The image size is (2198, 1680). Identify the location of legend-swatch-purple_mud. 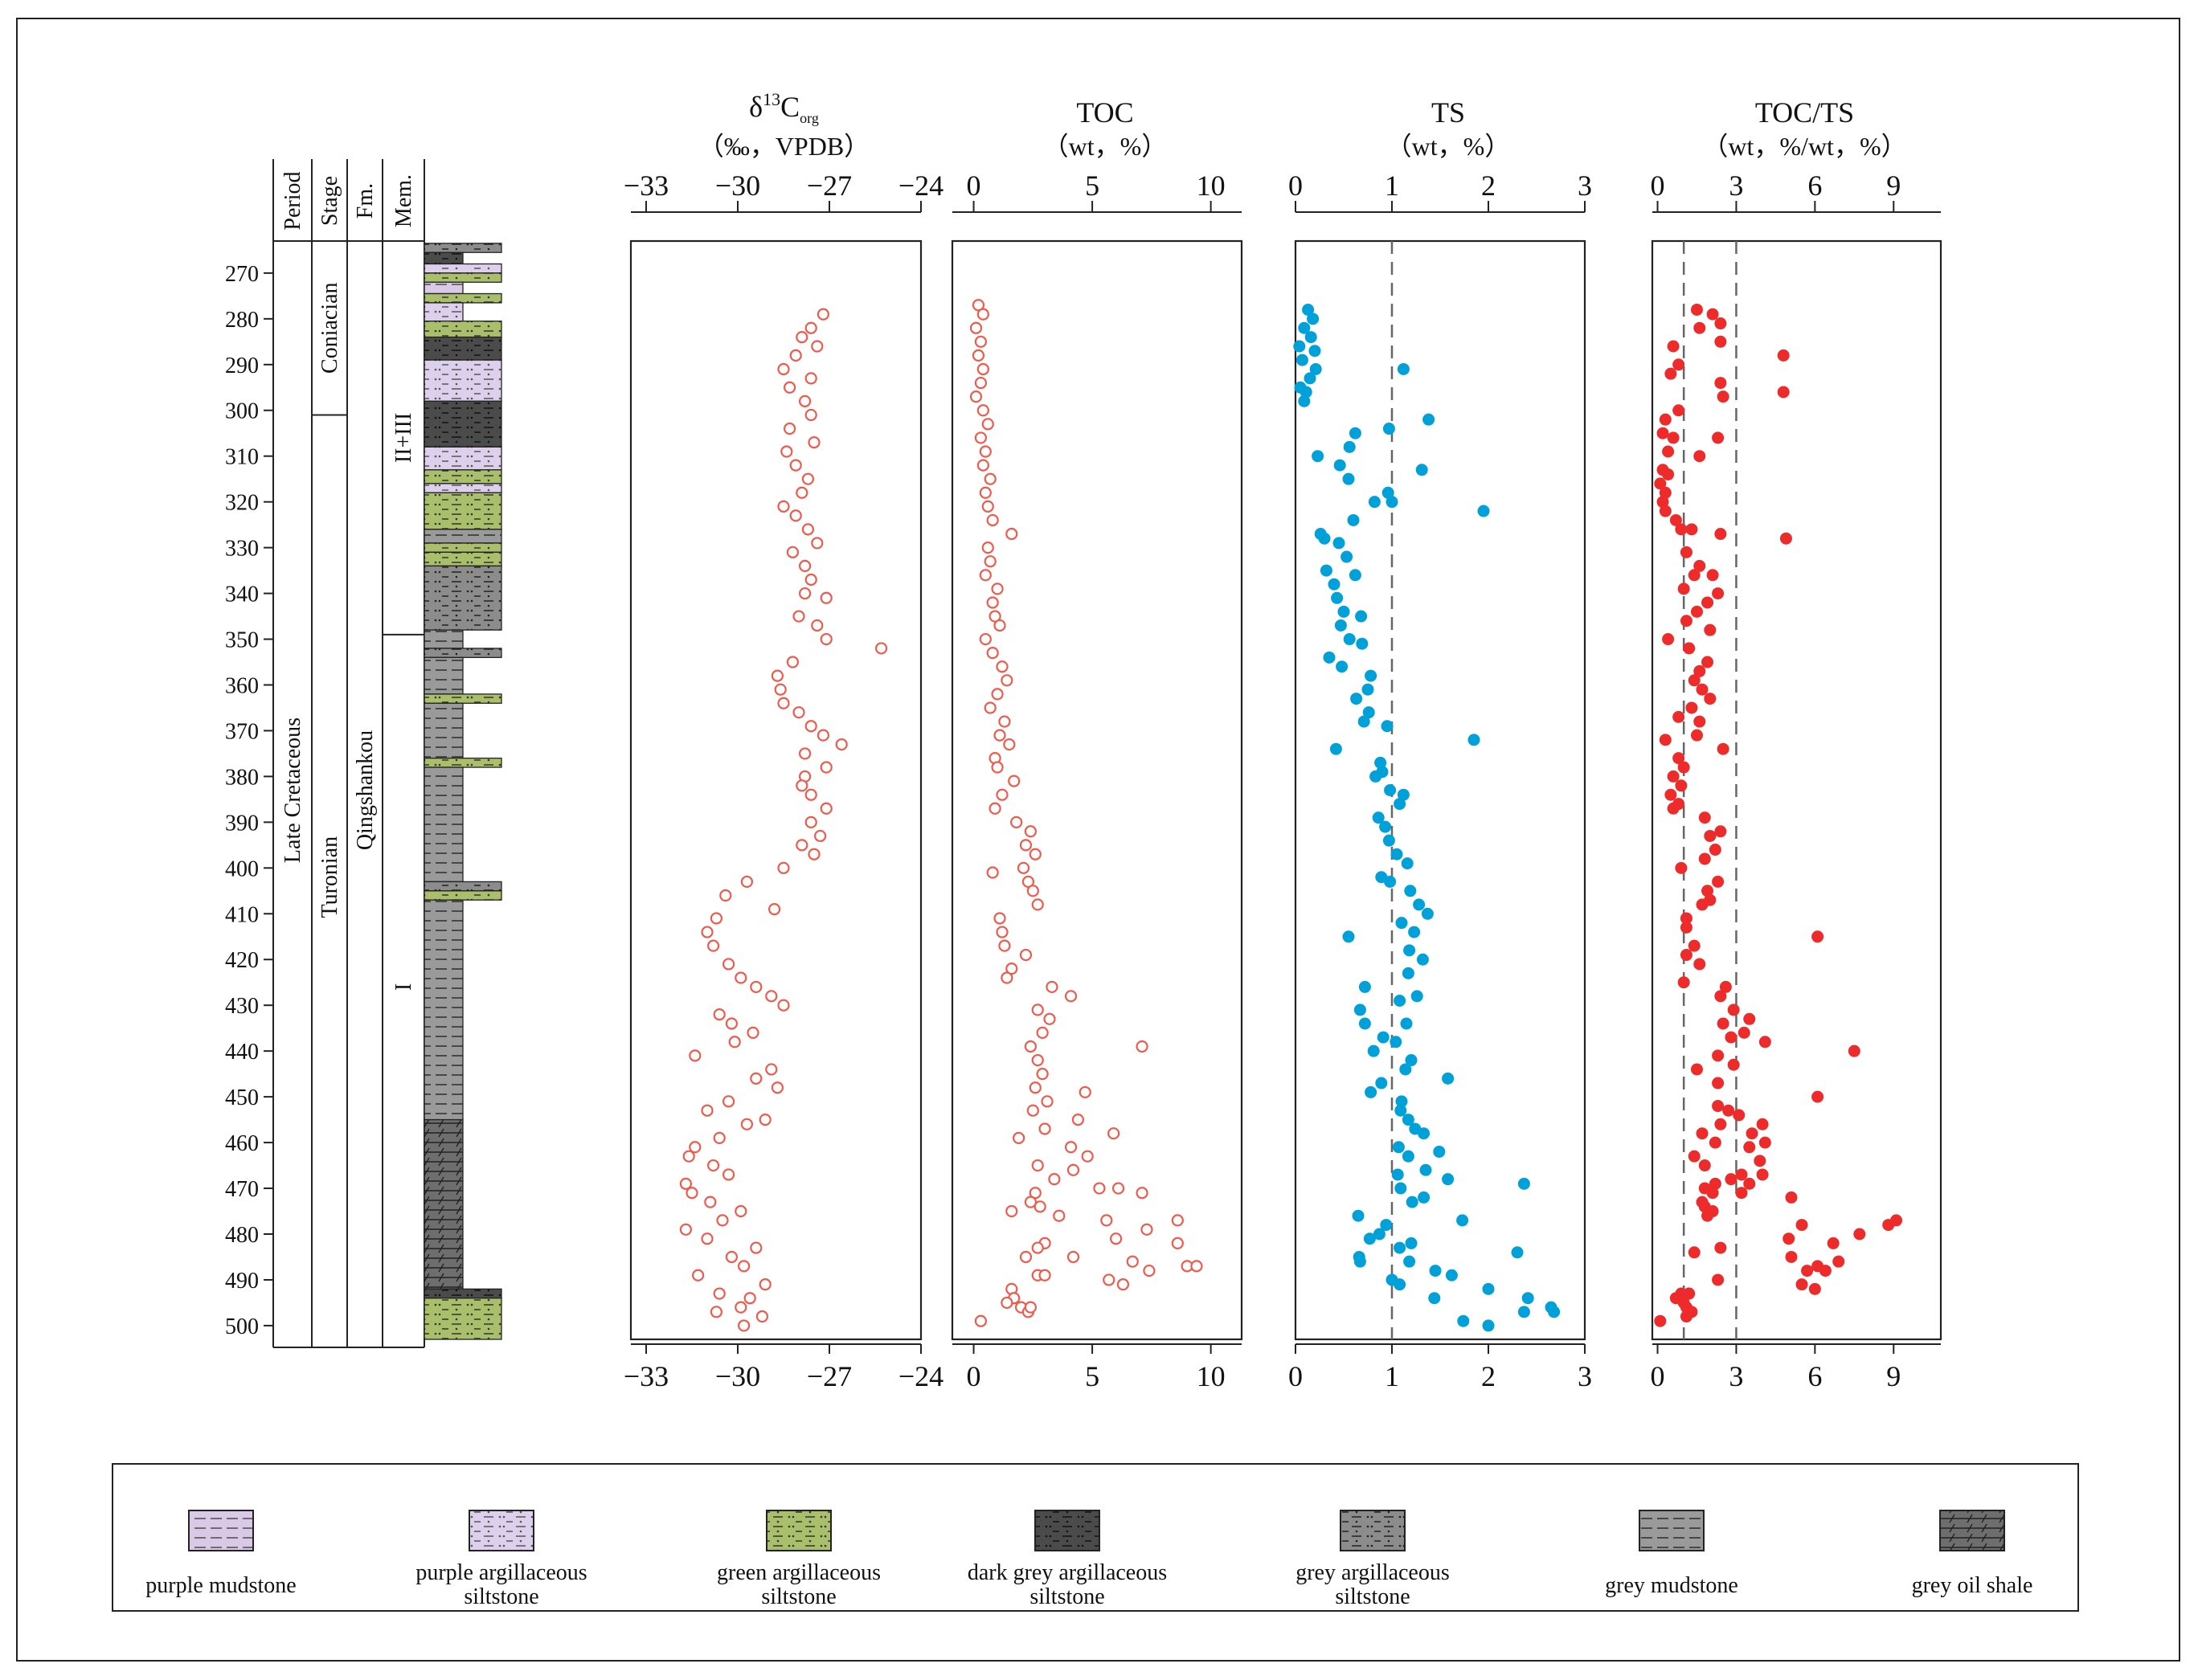
(221, 1530).